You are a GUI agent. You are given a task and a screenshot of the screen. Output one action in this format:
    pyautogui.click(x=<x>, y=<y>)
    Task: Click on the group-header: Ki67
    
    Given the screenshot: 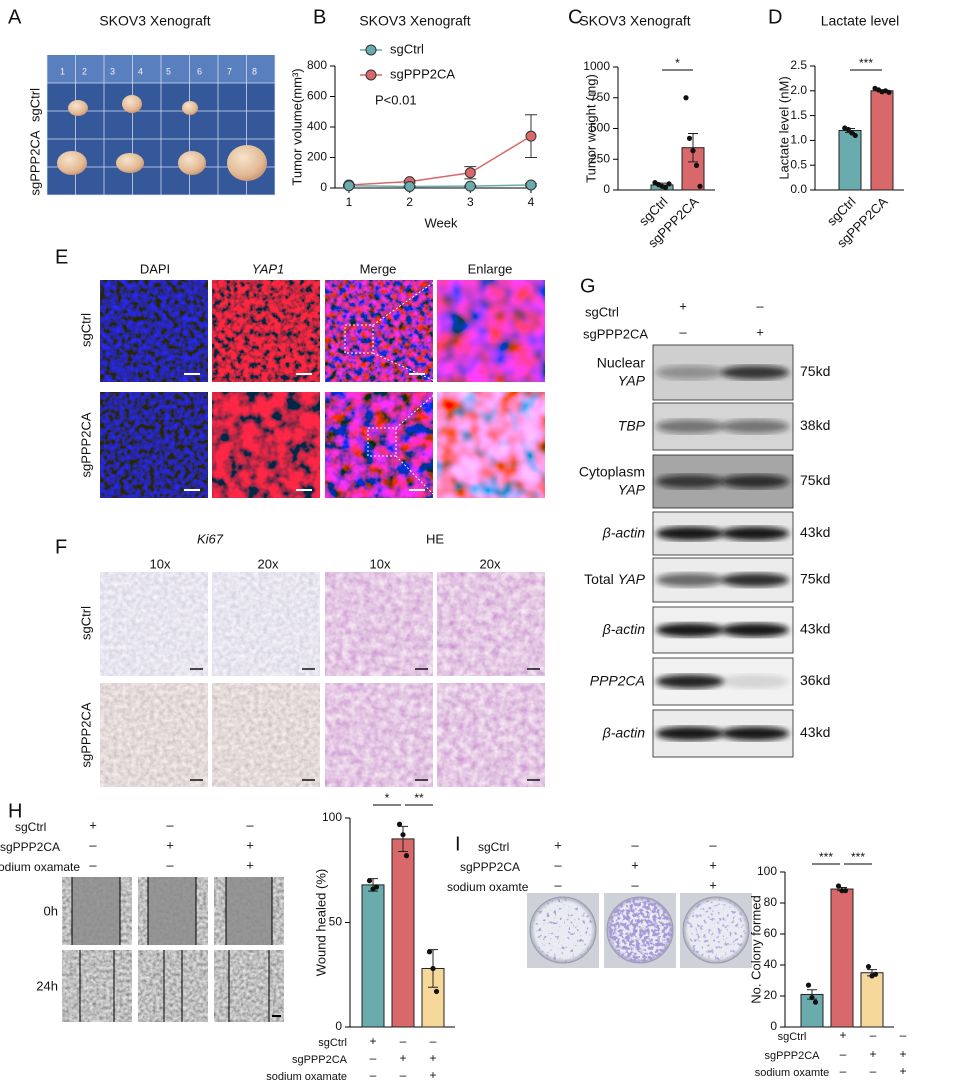 What is the action you would take?
    pyautogui.click(x=210, y=538)
    